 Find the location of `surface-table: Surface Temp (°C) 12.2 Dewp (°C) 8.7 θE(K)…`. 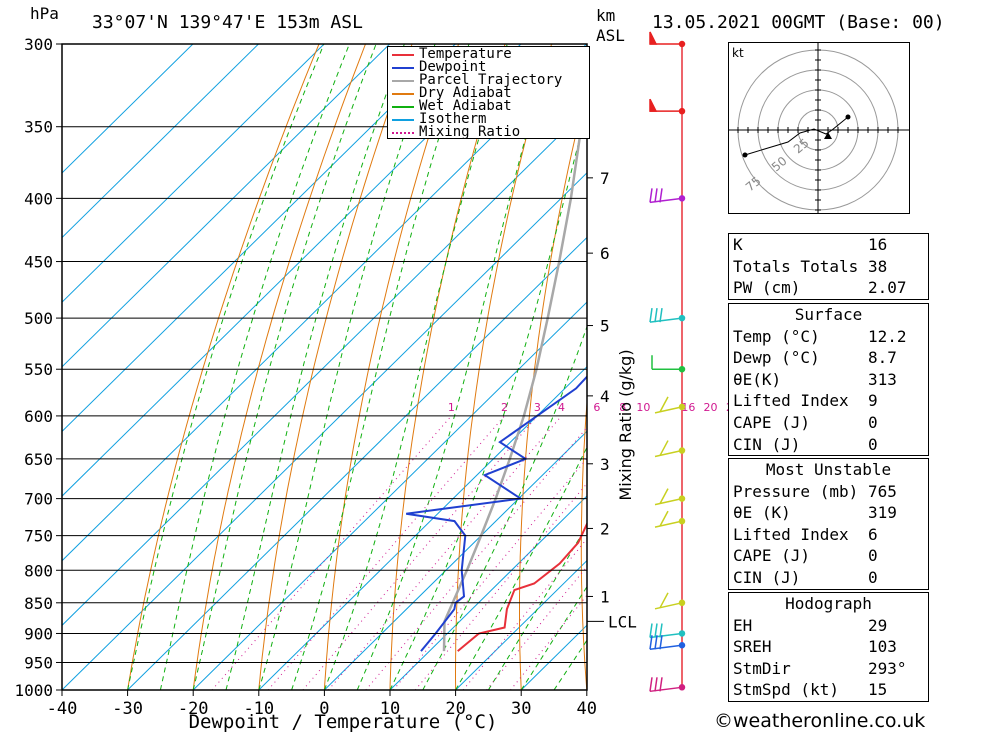

surface-table: Surface Temp (°C) 12.2 Dewp (°C) 8.7 θE(K)… is located at coordinates (828, 380).